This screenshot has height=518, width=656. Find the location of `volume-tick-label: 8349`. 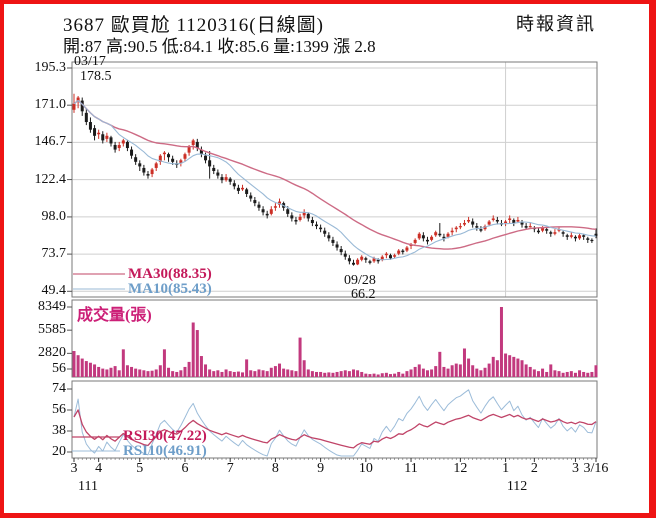

volume-tick-label: 8349 is located at coordinates (52, 306).